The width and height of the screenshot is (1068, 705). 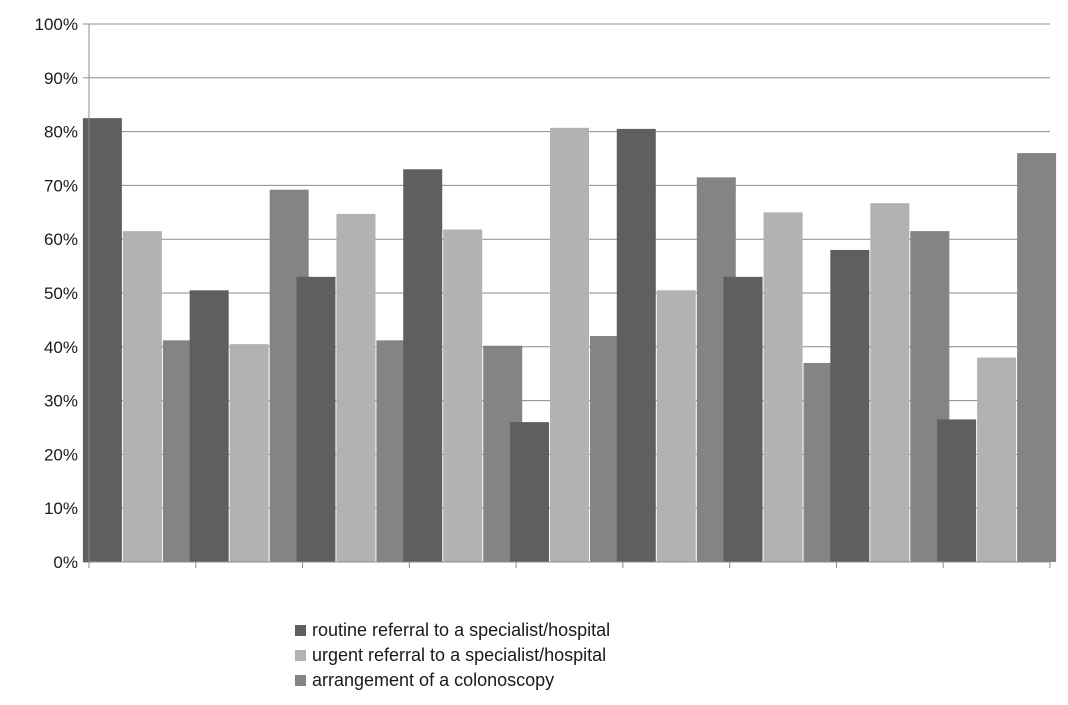 What do you see at coordinates (61, 185) in the screenshot?
I see `y-tick-label: 70%` at bounding box center [61, 185].